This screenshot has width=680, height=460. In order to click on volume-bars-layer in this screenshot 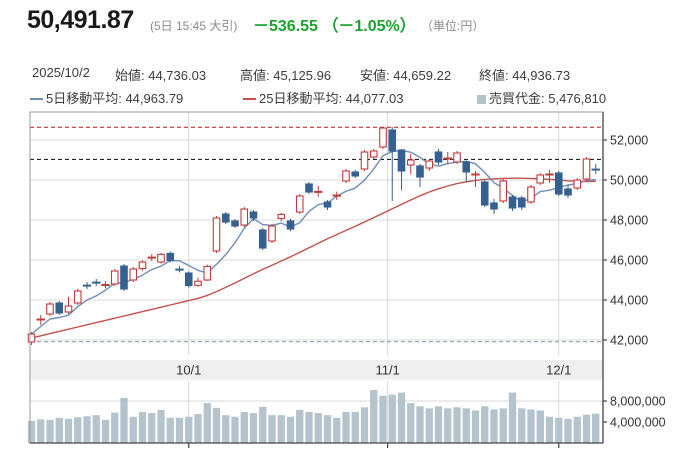, I will do `click(313, 416)`.